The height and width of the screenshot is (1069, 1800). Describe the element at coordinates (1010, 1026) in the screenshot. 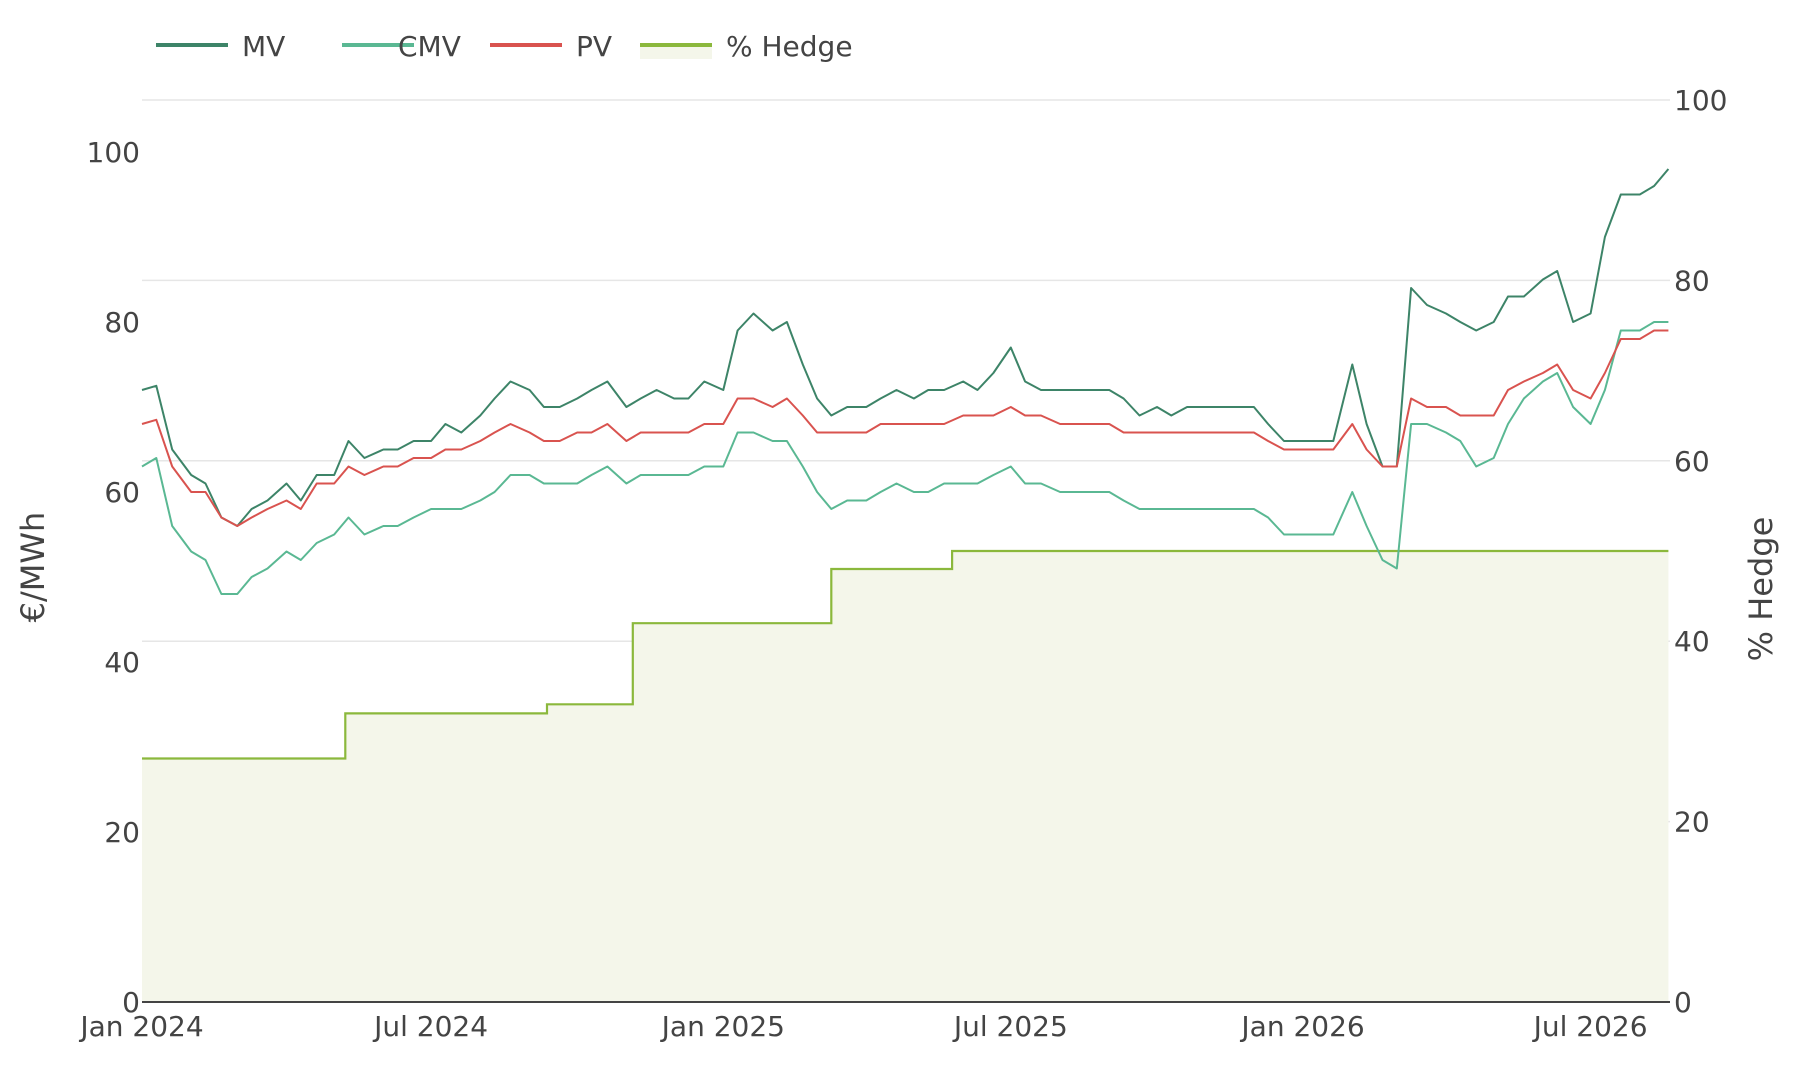

I see `x-tick-label: Jul 2025` at that location.